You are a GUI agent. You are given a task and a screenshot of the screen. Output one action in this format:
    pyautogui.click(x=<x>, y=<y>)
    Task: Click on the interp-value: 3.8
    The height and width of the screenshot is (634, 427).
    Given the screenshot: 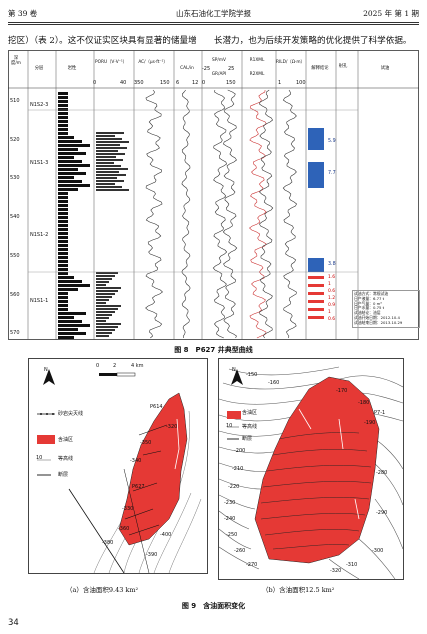 What is the action you would take?
    pyautogui.click(x=332, y=264)
    